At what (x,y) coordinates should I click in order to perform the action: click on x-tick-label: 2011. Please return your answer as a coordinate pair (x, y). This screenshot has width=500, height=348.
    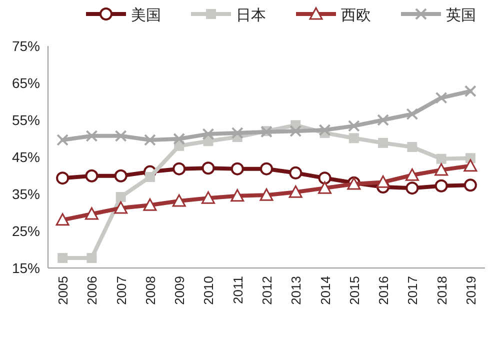
    Looking at the image, I should click on (238, 290).